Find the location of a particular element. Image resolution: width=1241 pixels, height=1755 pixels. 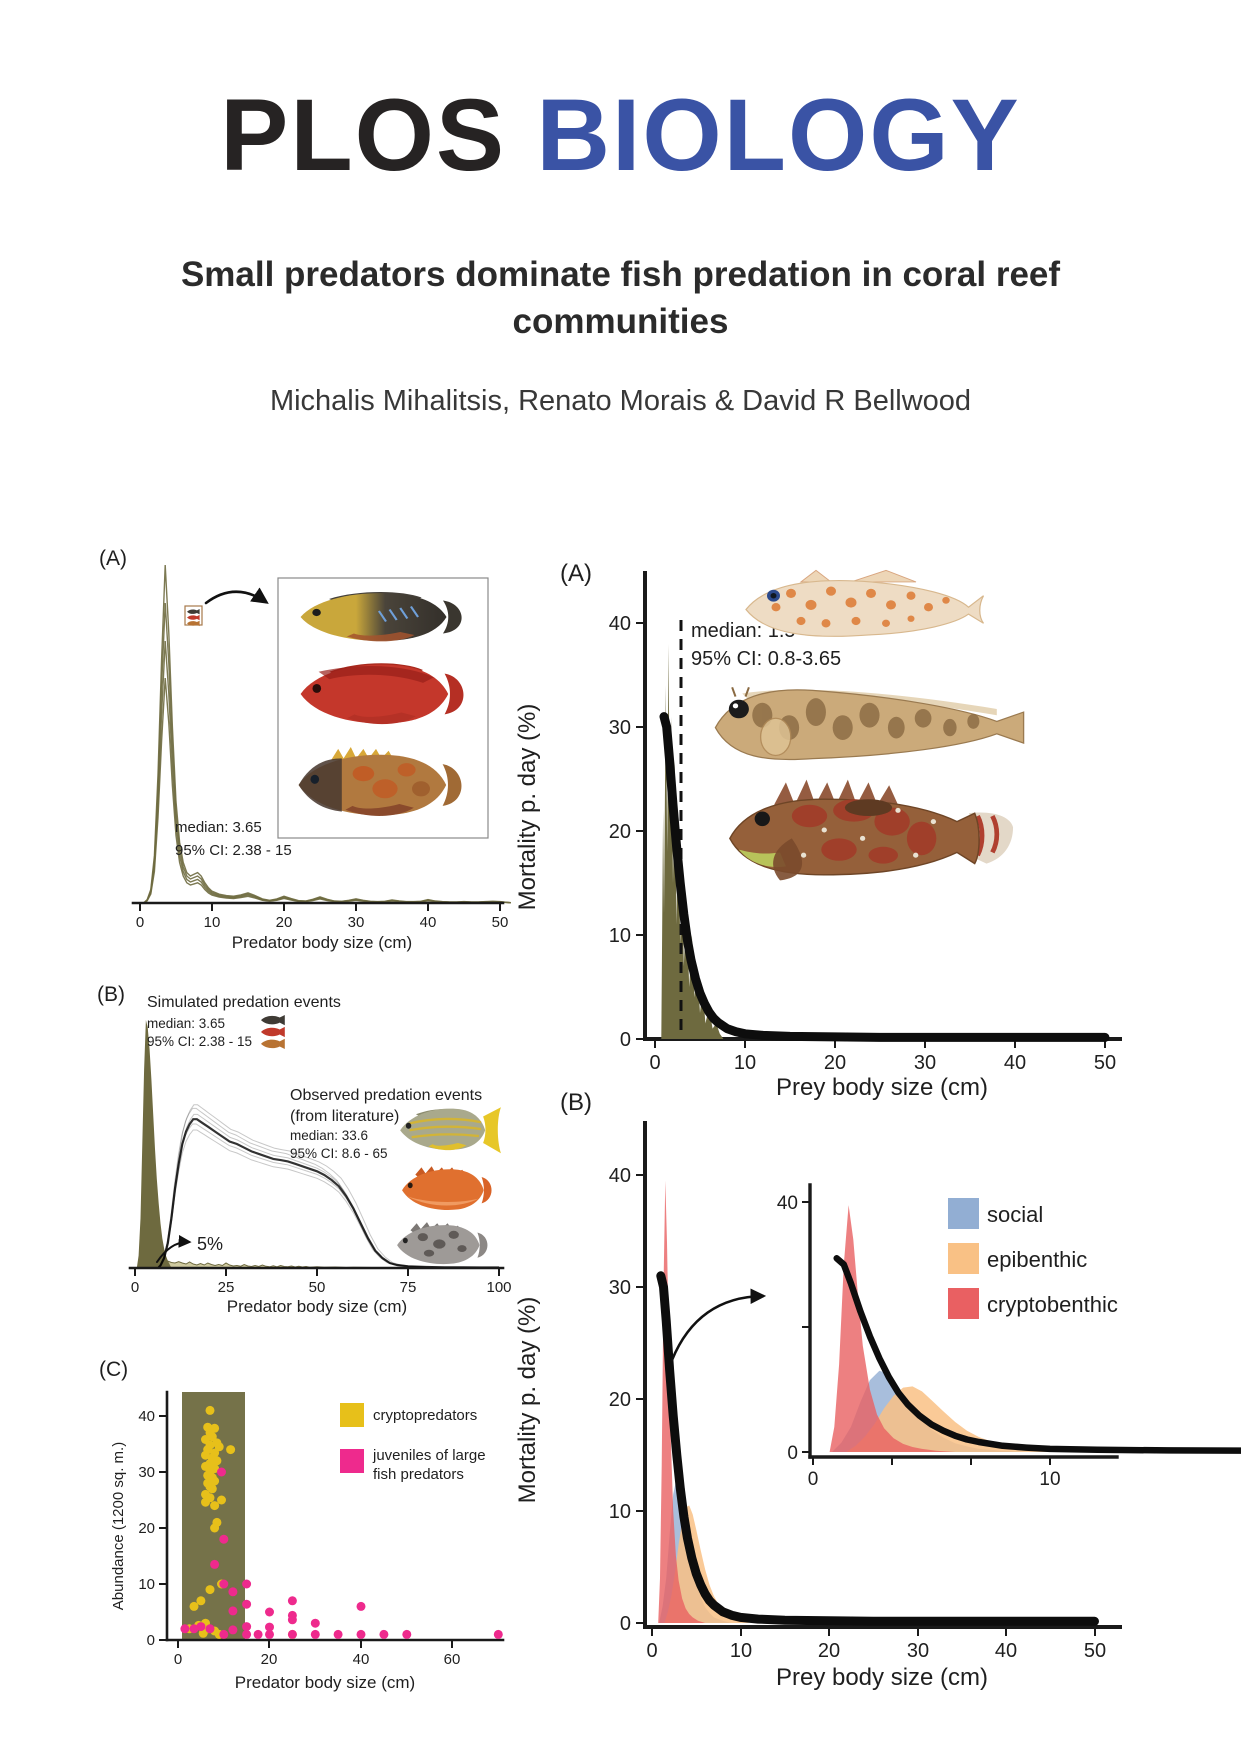

annotation-ci: 95% CI: 0.8-3.65 is located at coordinates (766, 659).